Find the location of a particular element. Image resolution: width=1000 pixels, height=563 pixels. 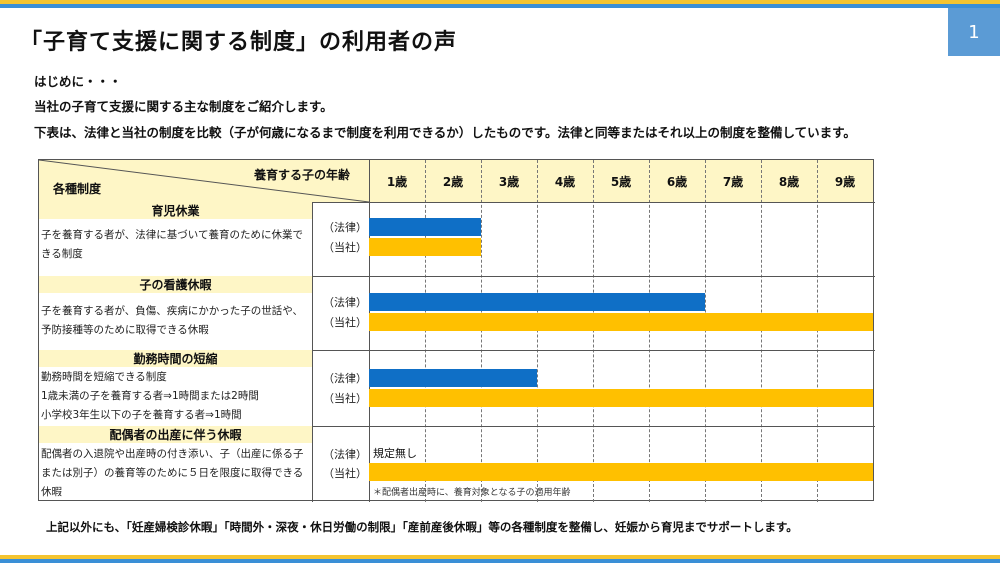

year-header: 8歳 is located at coordinates (789, 181).